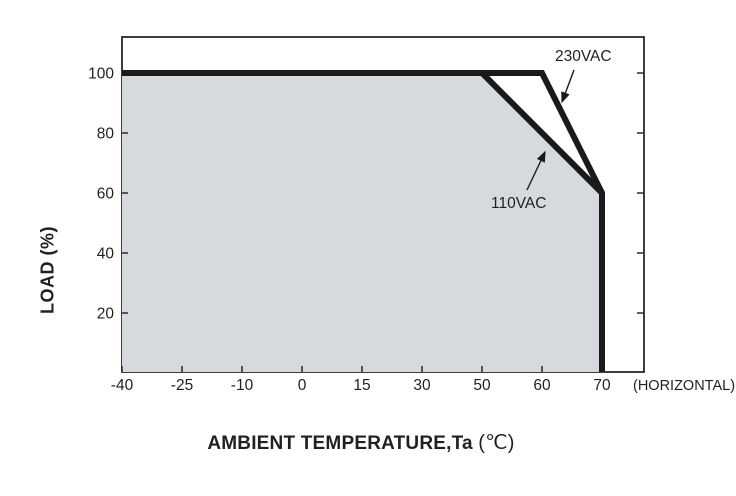  I want to click on y-tick-label: 60, so click(106, 194).